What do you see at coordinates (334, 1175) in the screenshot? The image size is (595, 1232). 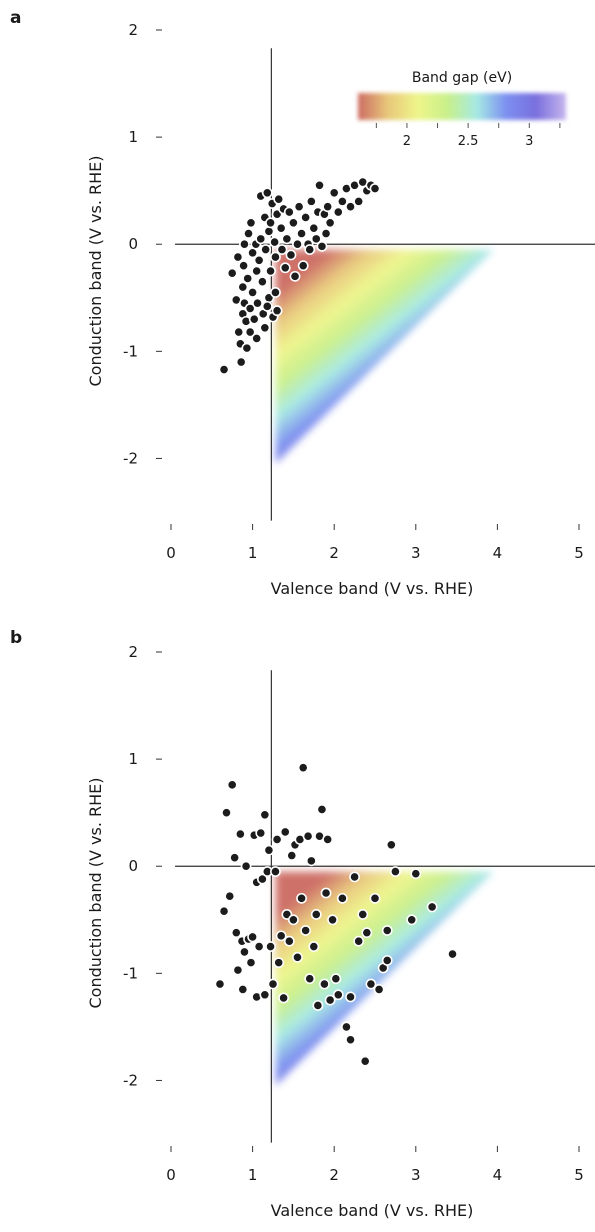 I see `x-tick-label: 2` at bounding box center [334, 1175].